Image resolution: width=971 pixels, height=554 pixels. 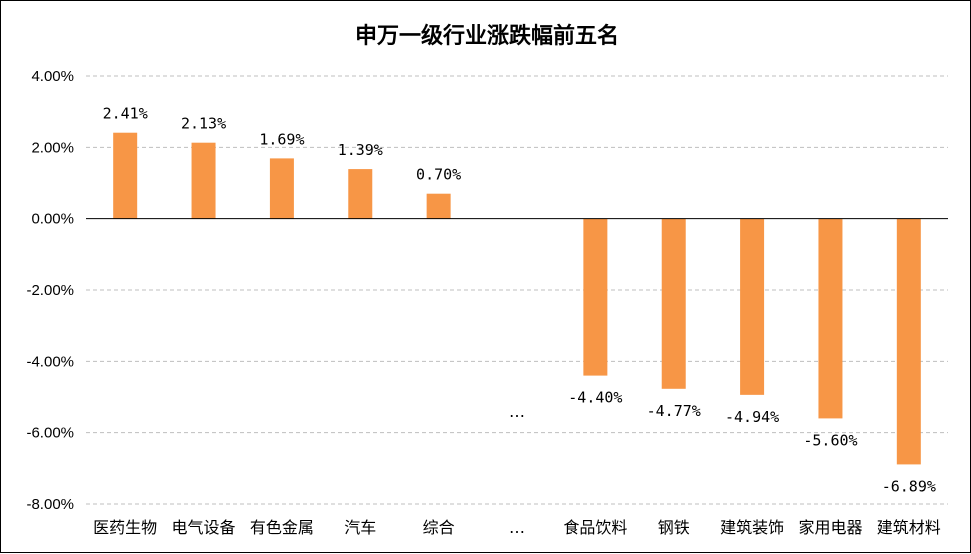 What do you see at coordinates (909, 486) in the screenshot?
I see `data-label: -6.89%` at bounding box center [909, 486].